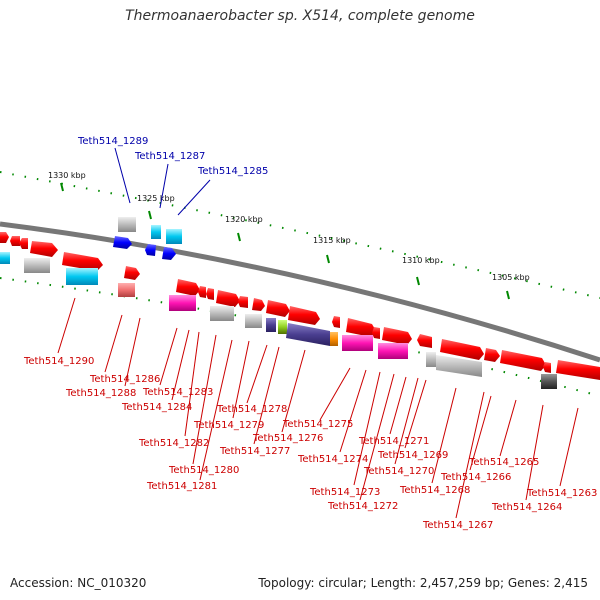  What do you see at coordinates (251, 409) in the screenshot?
I see `gene-label: Teth514_1278` at bounding box center [251, 409].